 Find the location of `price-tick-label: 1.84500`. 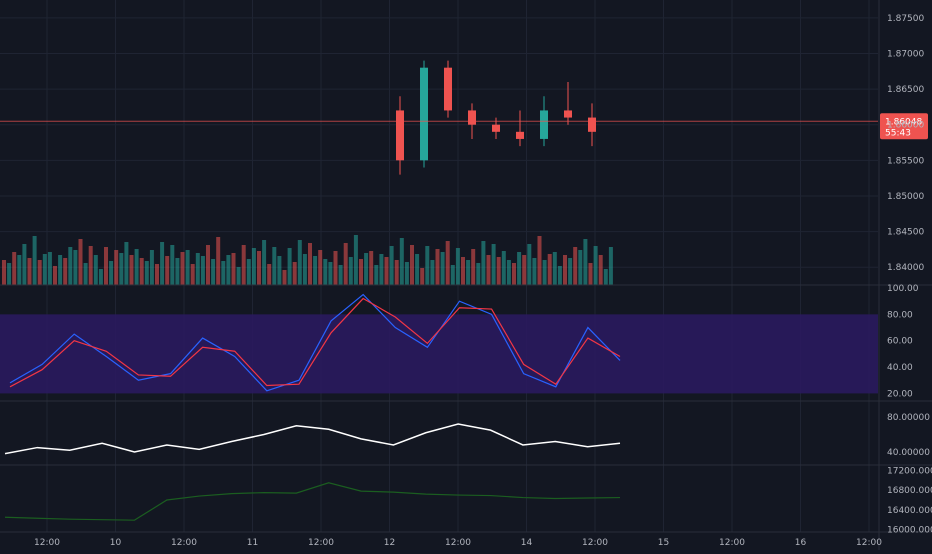

price-tick-label: 1.84500 is located at coordinates (905, 233).